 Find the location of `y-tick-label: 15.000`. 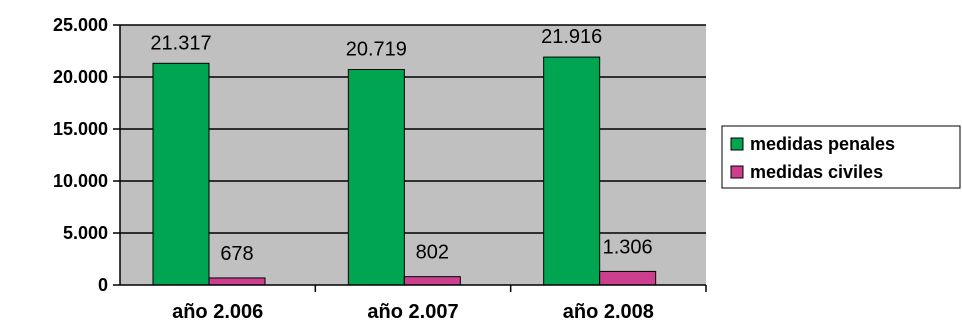

y-tick-label: 15.000 is located at coordinates (80, 129).